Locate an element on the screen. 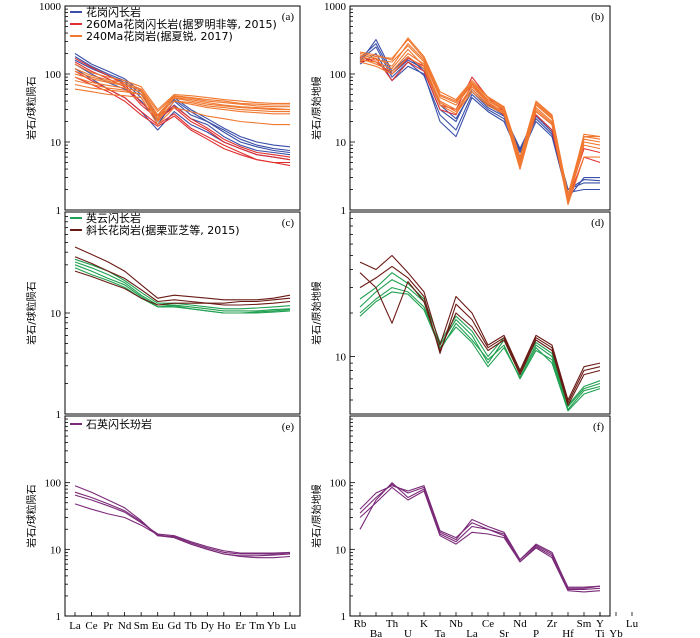 This screenshot has width=700, height=638. panel-f-xtick-bottom-label: Sr is located at coordinates (504, 633).